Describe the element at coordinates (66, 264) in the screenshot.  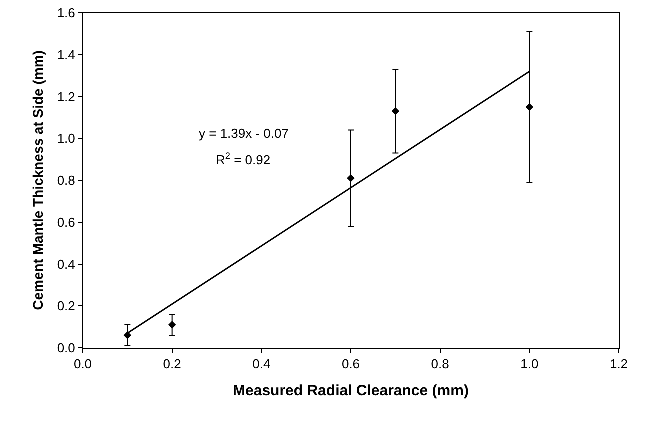
I see `y-tick-label: 0.4` at that location.